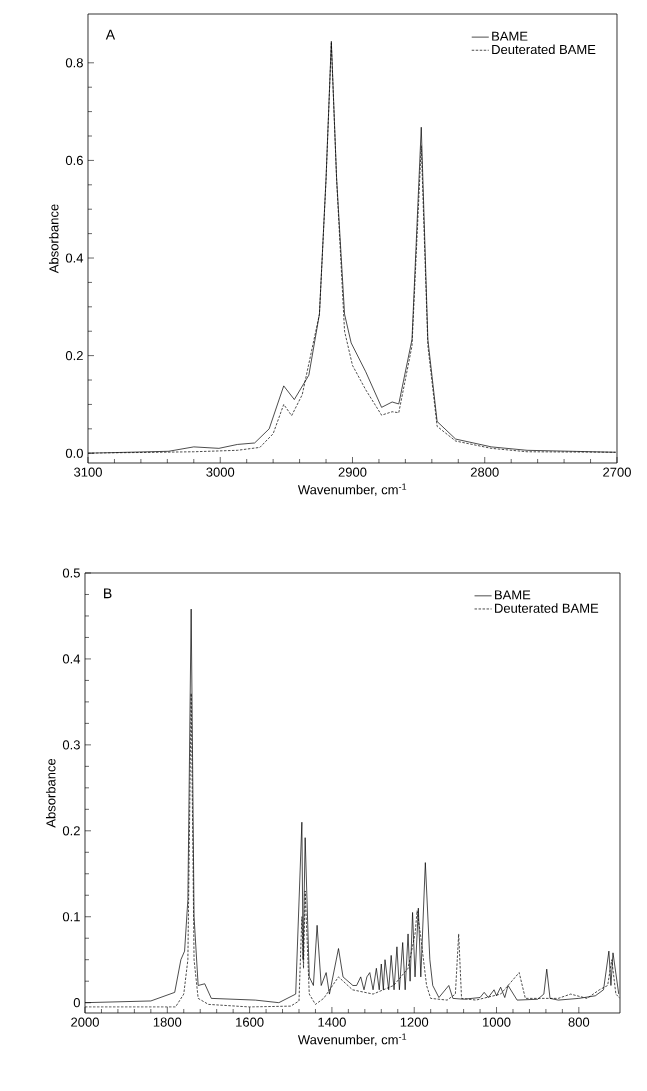  I want to click on y-tick-label: 0.3, so click(71, 745).